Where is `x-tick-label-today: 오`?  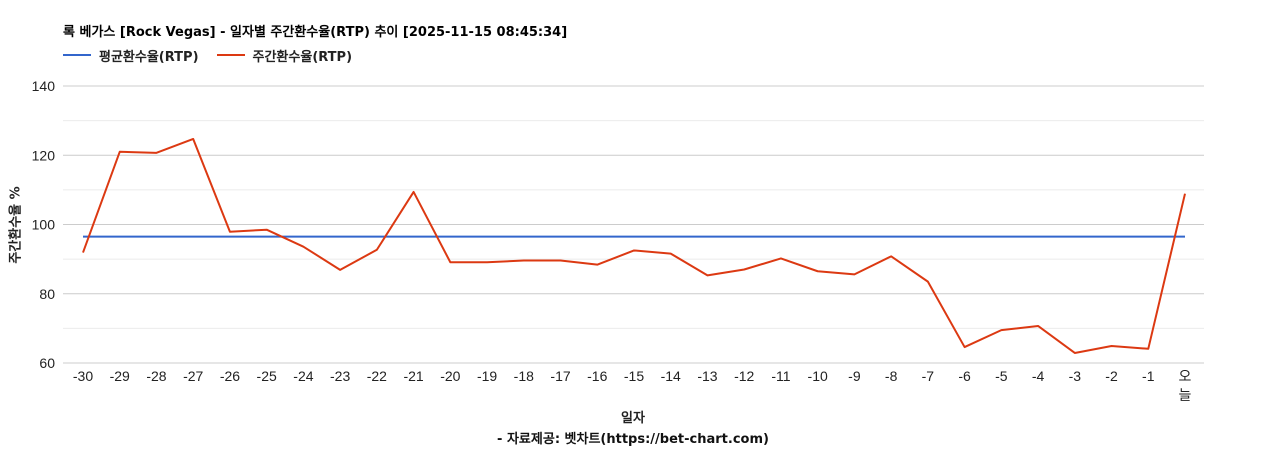 x-tick-label-today: 오 is located at coordinates (1185, 376).